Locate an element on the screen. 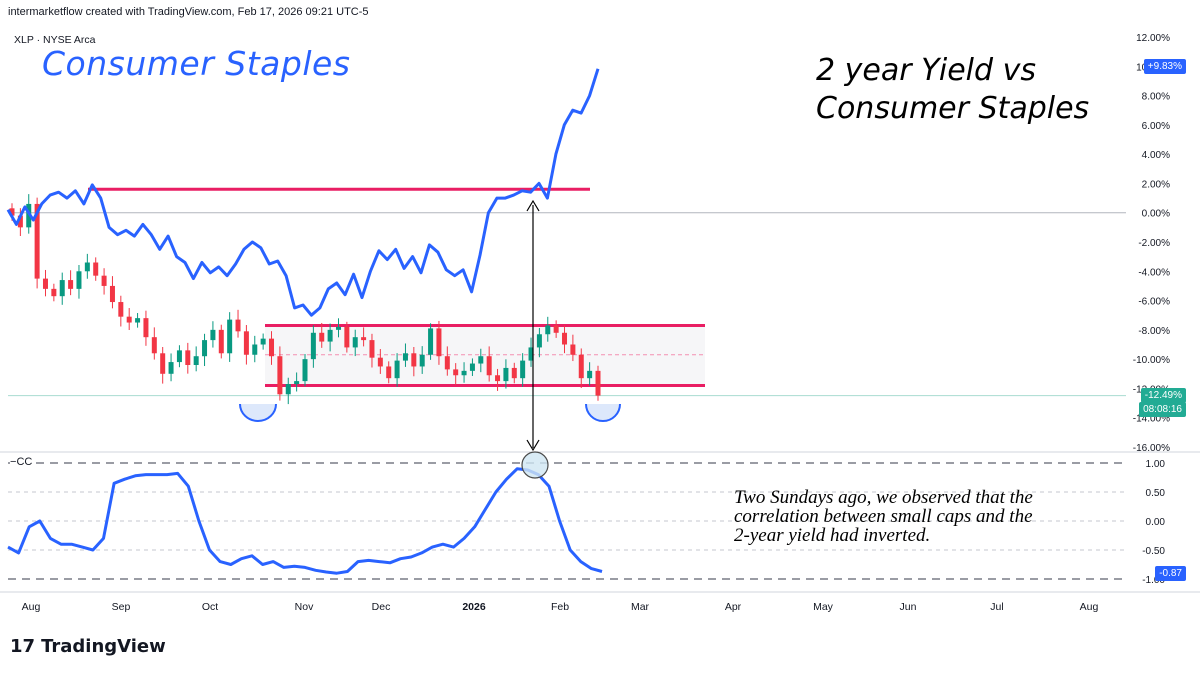  x-tick-label: Jul is located at coordinates (996, 607).